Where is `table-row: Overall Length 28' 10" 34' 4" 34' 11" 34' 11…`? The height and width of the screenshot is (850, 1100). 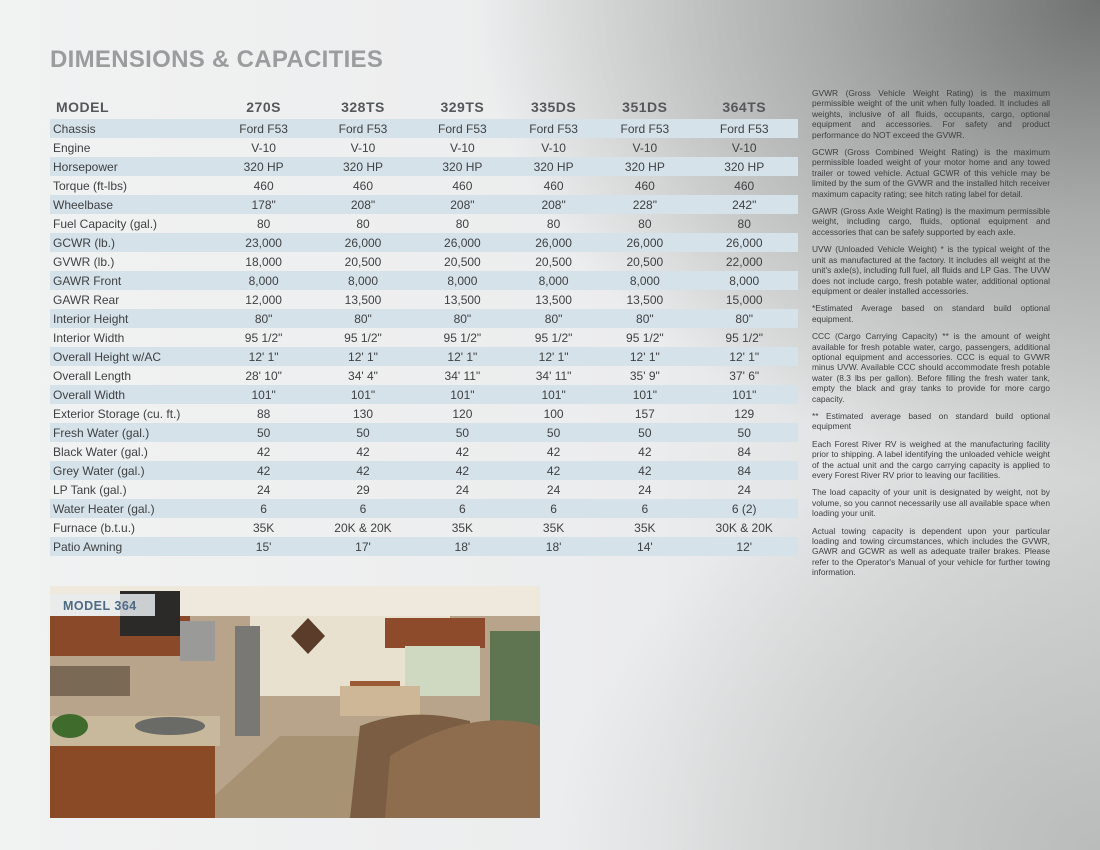
table-row: Overall Length 28' 10" 34' 4" 34' 11" 34' 11… is located at coordinates (424, 375).